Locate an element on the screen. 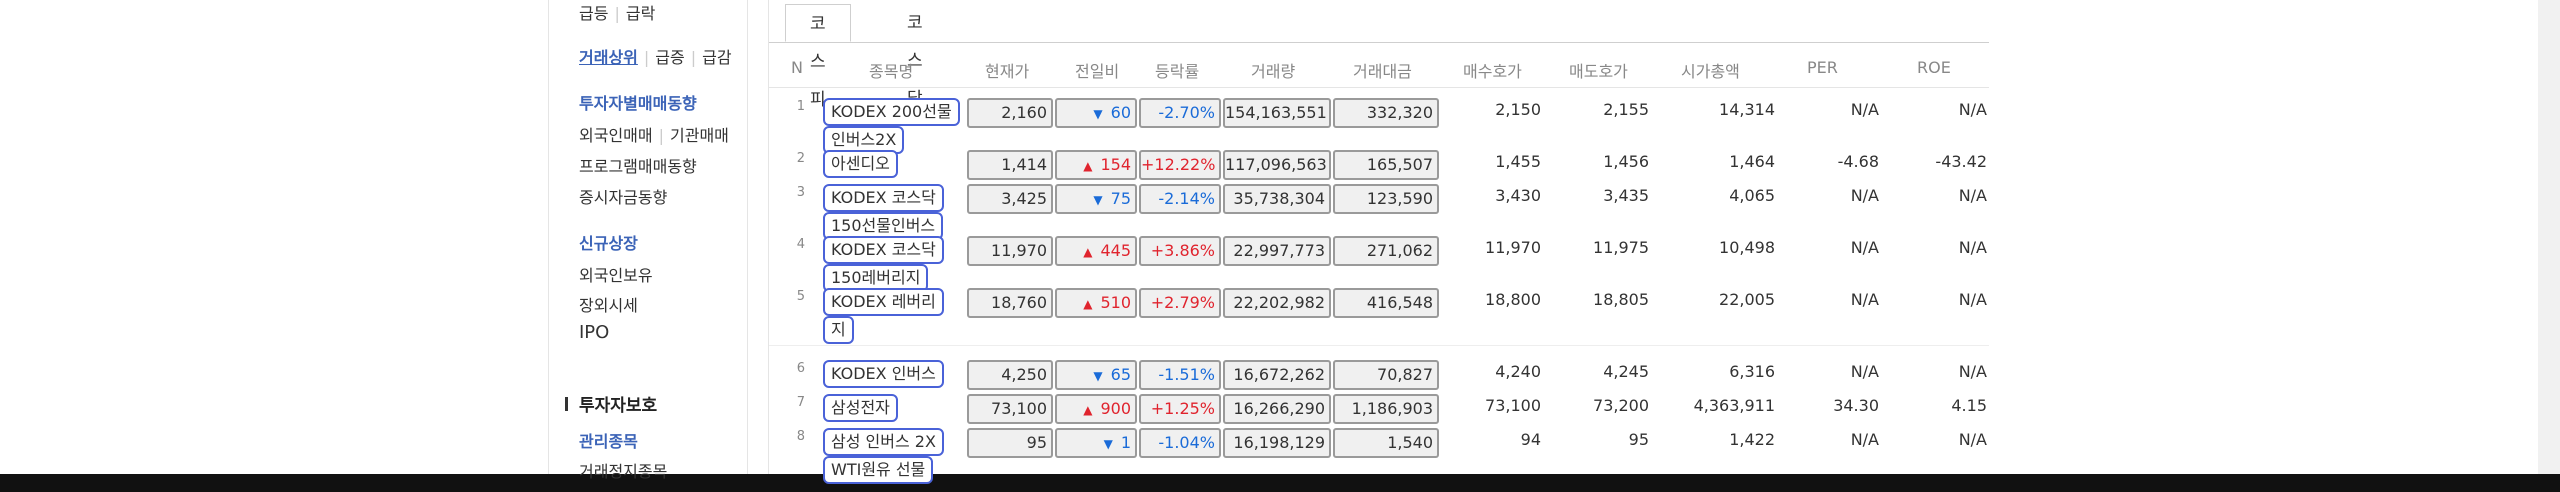 This screenshot has width=2560, height=492. change-value: ▲ 900 is located at coordinates (1096, 409).